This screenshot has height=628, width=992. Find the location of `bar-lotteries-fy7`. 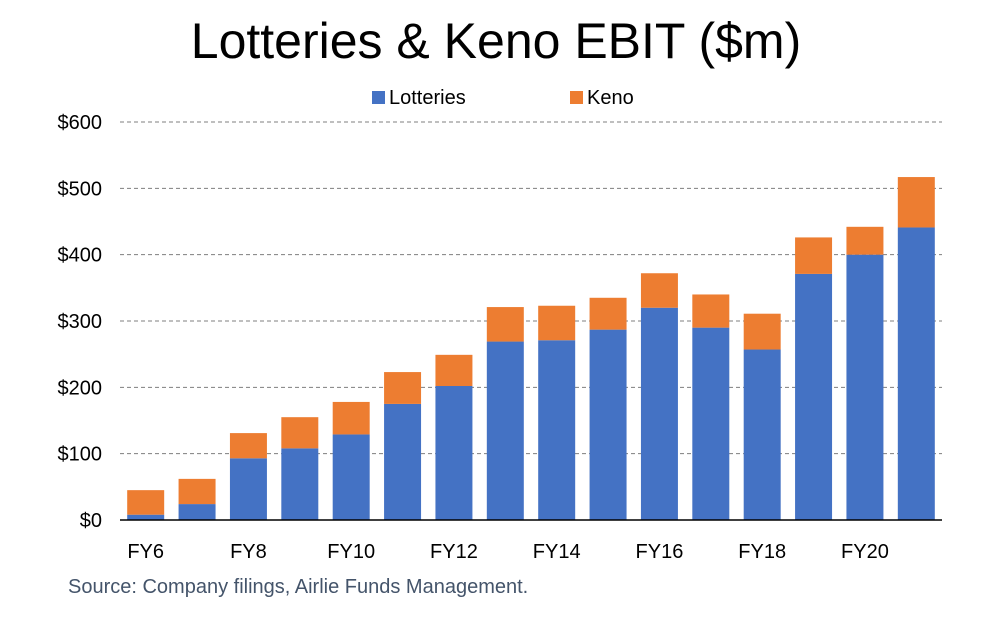

bar-lotteries-fy7 is located at coordinates (197, 512).